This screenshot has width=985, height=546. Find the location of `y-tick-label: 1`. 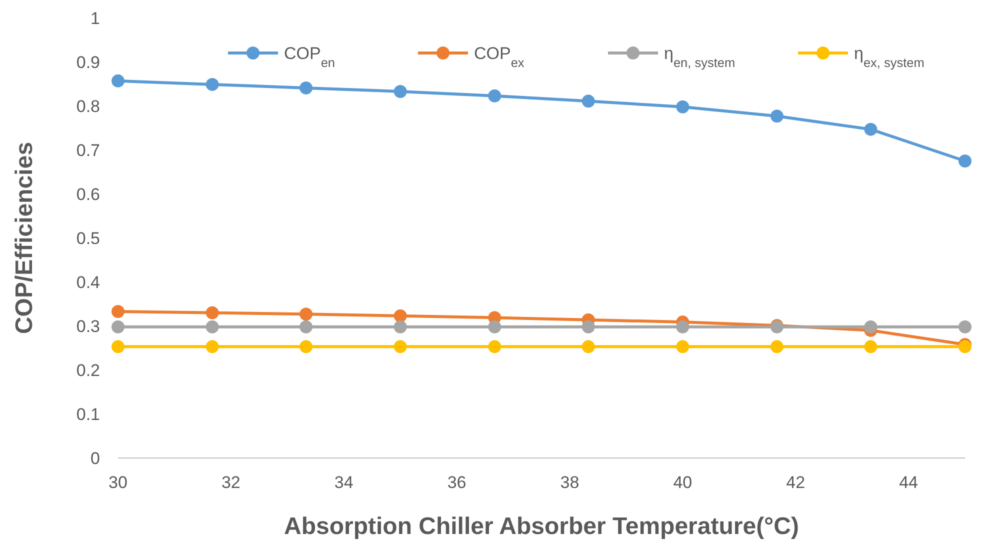

y-tick-label: 1 is located at coordinates (95, 18).